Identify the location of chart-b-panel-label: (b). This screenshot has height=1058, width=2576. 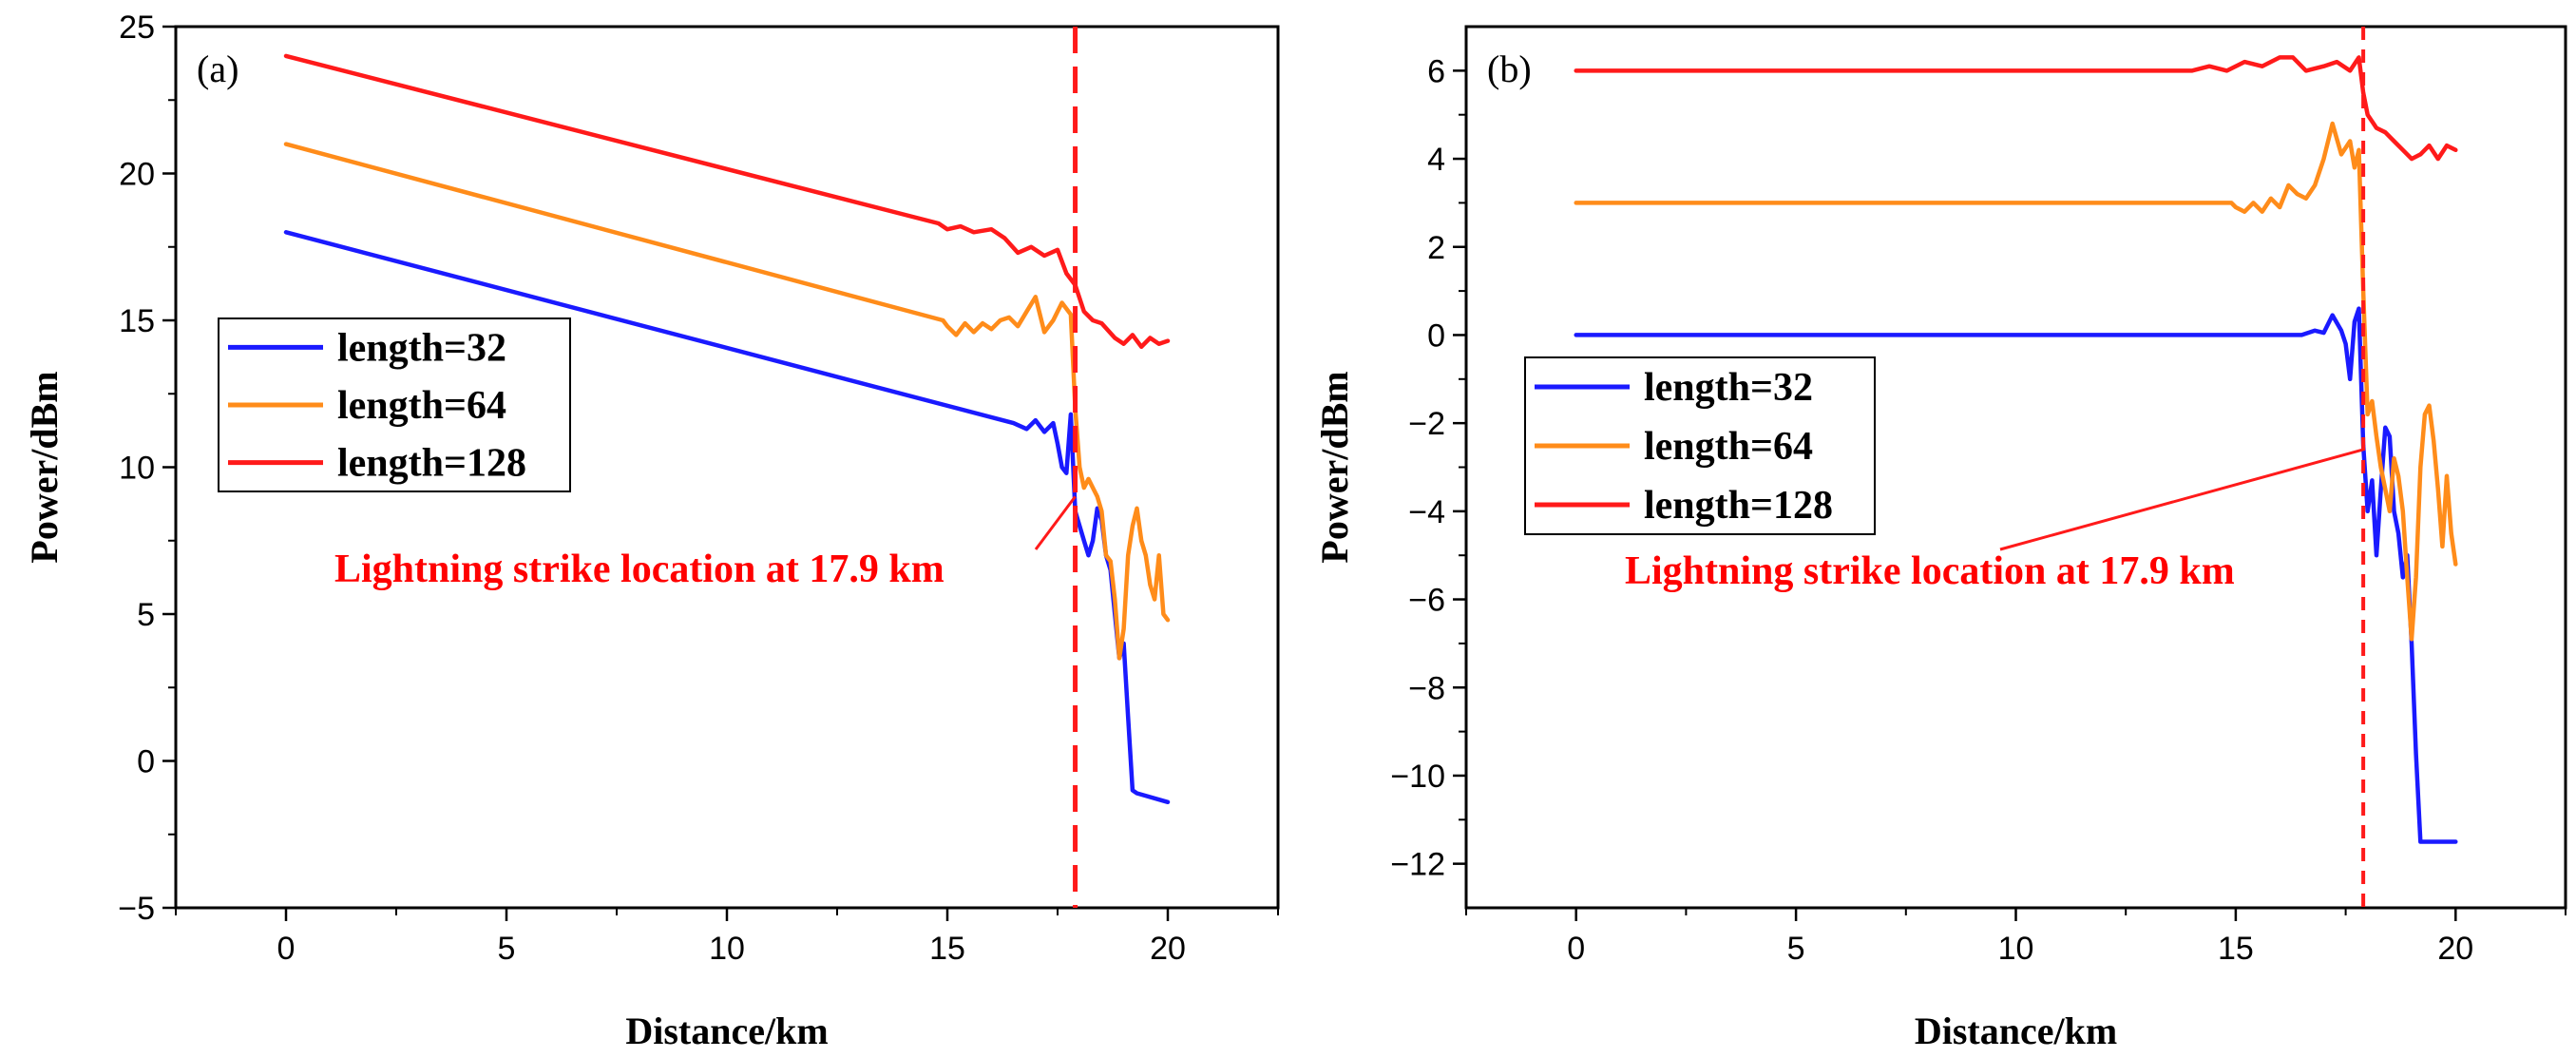
(1509, 69).